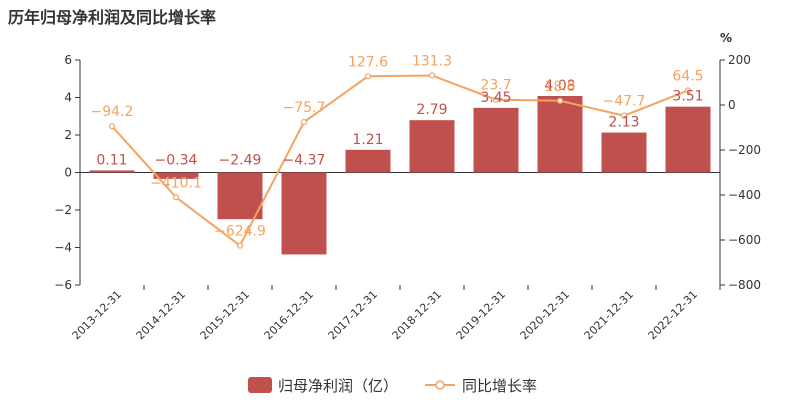 This screenshot has width=800, height=404. I want to click on bar-label-2015-12-31: −2.49, so click(240, 161).